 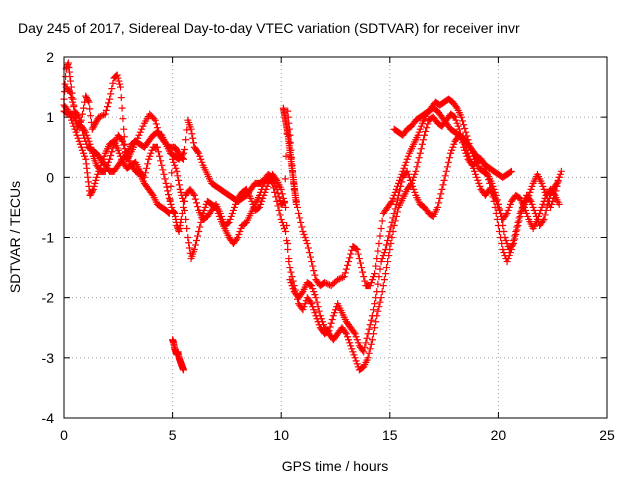 What do you see at coordinates (50, 57) in the screenshot?
I see `y-tick-label: 2` at bounding box center [50, 57].